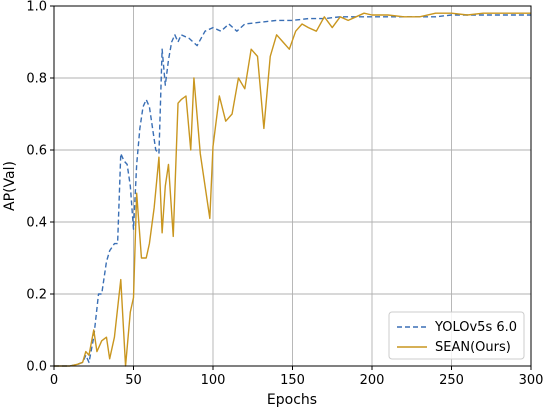  Describe the element at coordinates (36, 223) in the screenshot. I see `y-tick-label: 0.4` at that location.